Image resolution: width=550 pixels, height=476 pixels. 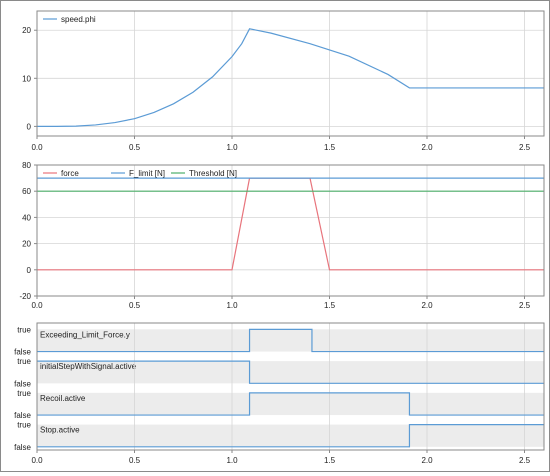 I want to click on signal-line-initialstepwithsignal-active, so click(x=290, y=372).